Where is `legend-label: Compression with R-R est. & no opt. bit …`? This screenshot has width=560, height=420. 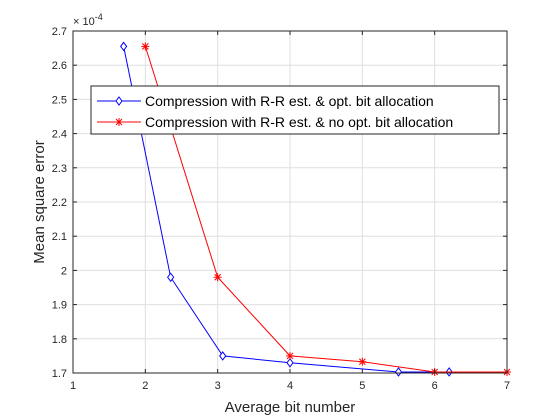 legend-label: Compression with R-R est. & no opt. bit … is located at coordinates (299, 122).